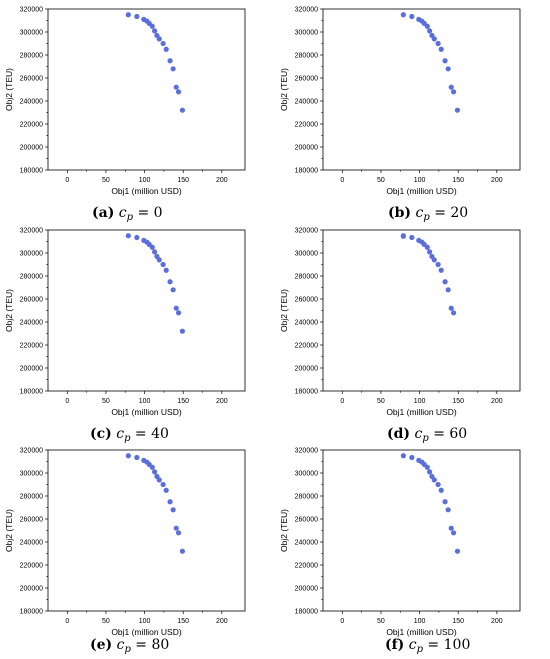 Image resolution: width=550 pixels, height=659 pixels. Describe the element at coordinates (306, 300) in the screenshot. I see `y-tick-label: 260000` at that location.